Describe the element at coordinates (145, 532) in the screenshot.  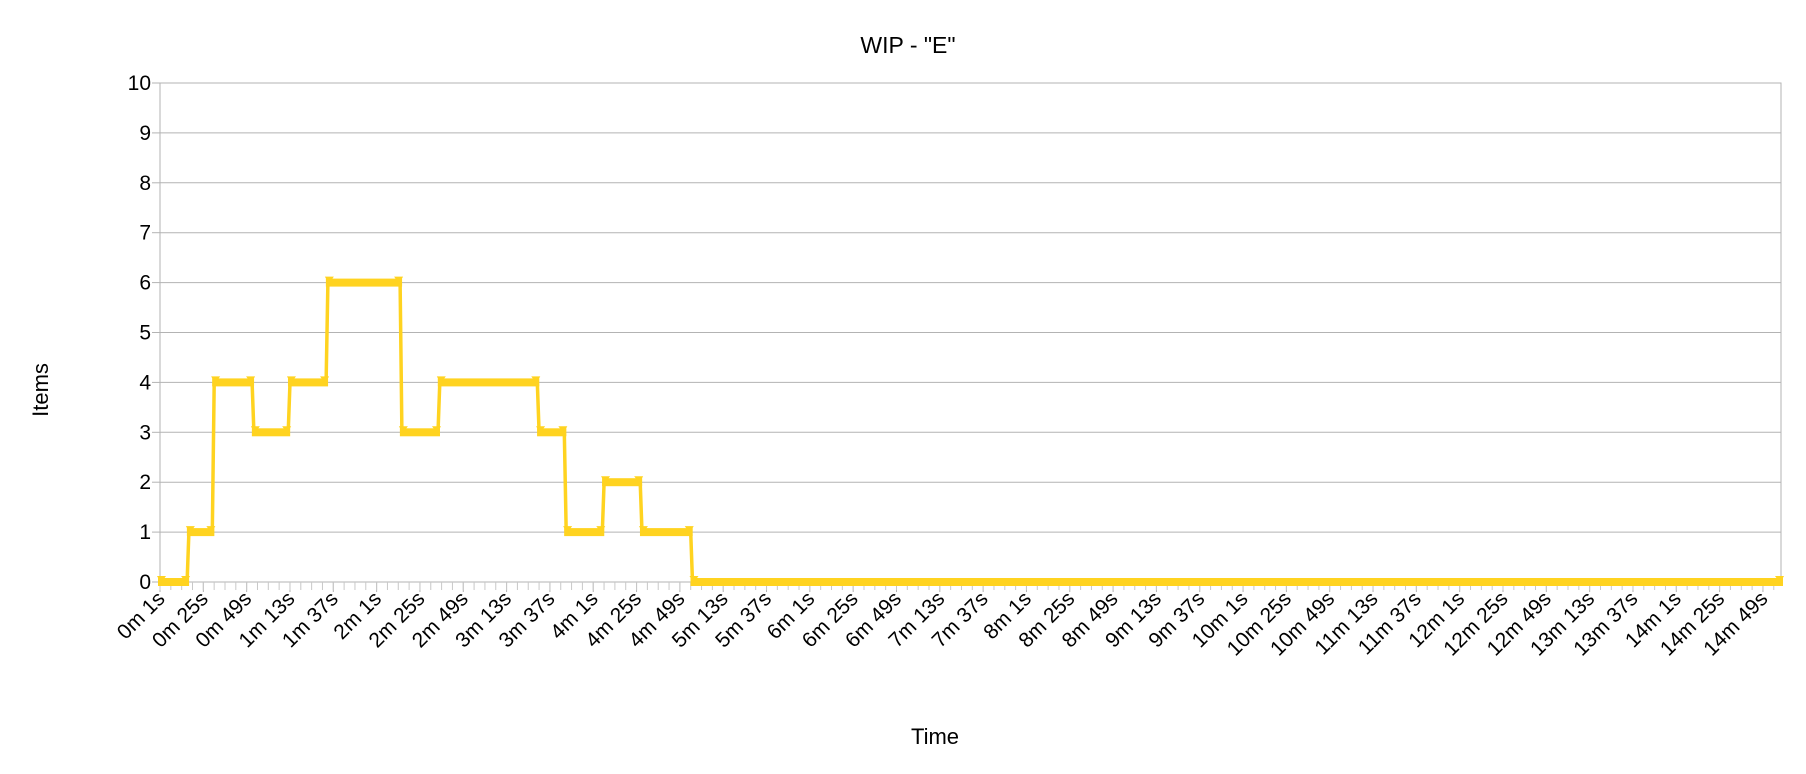
I see `y-tick-label-1: 1` at that location.